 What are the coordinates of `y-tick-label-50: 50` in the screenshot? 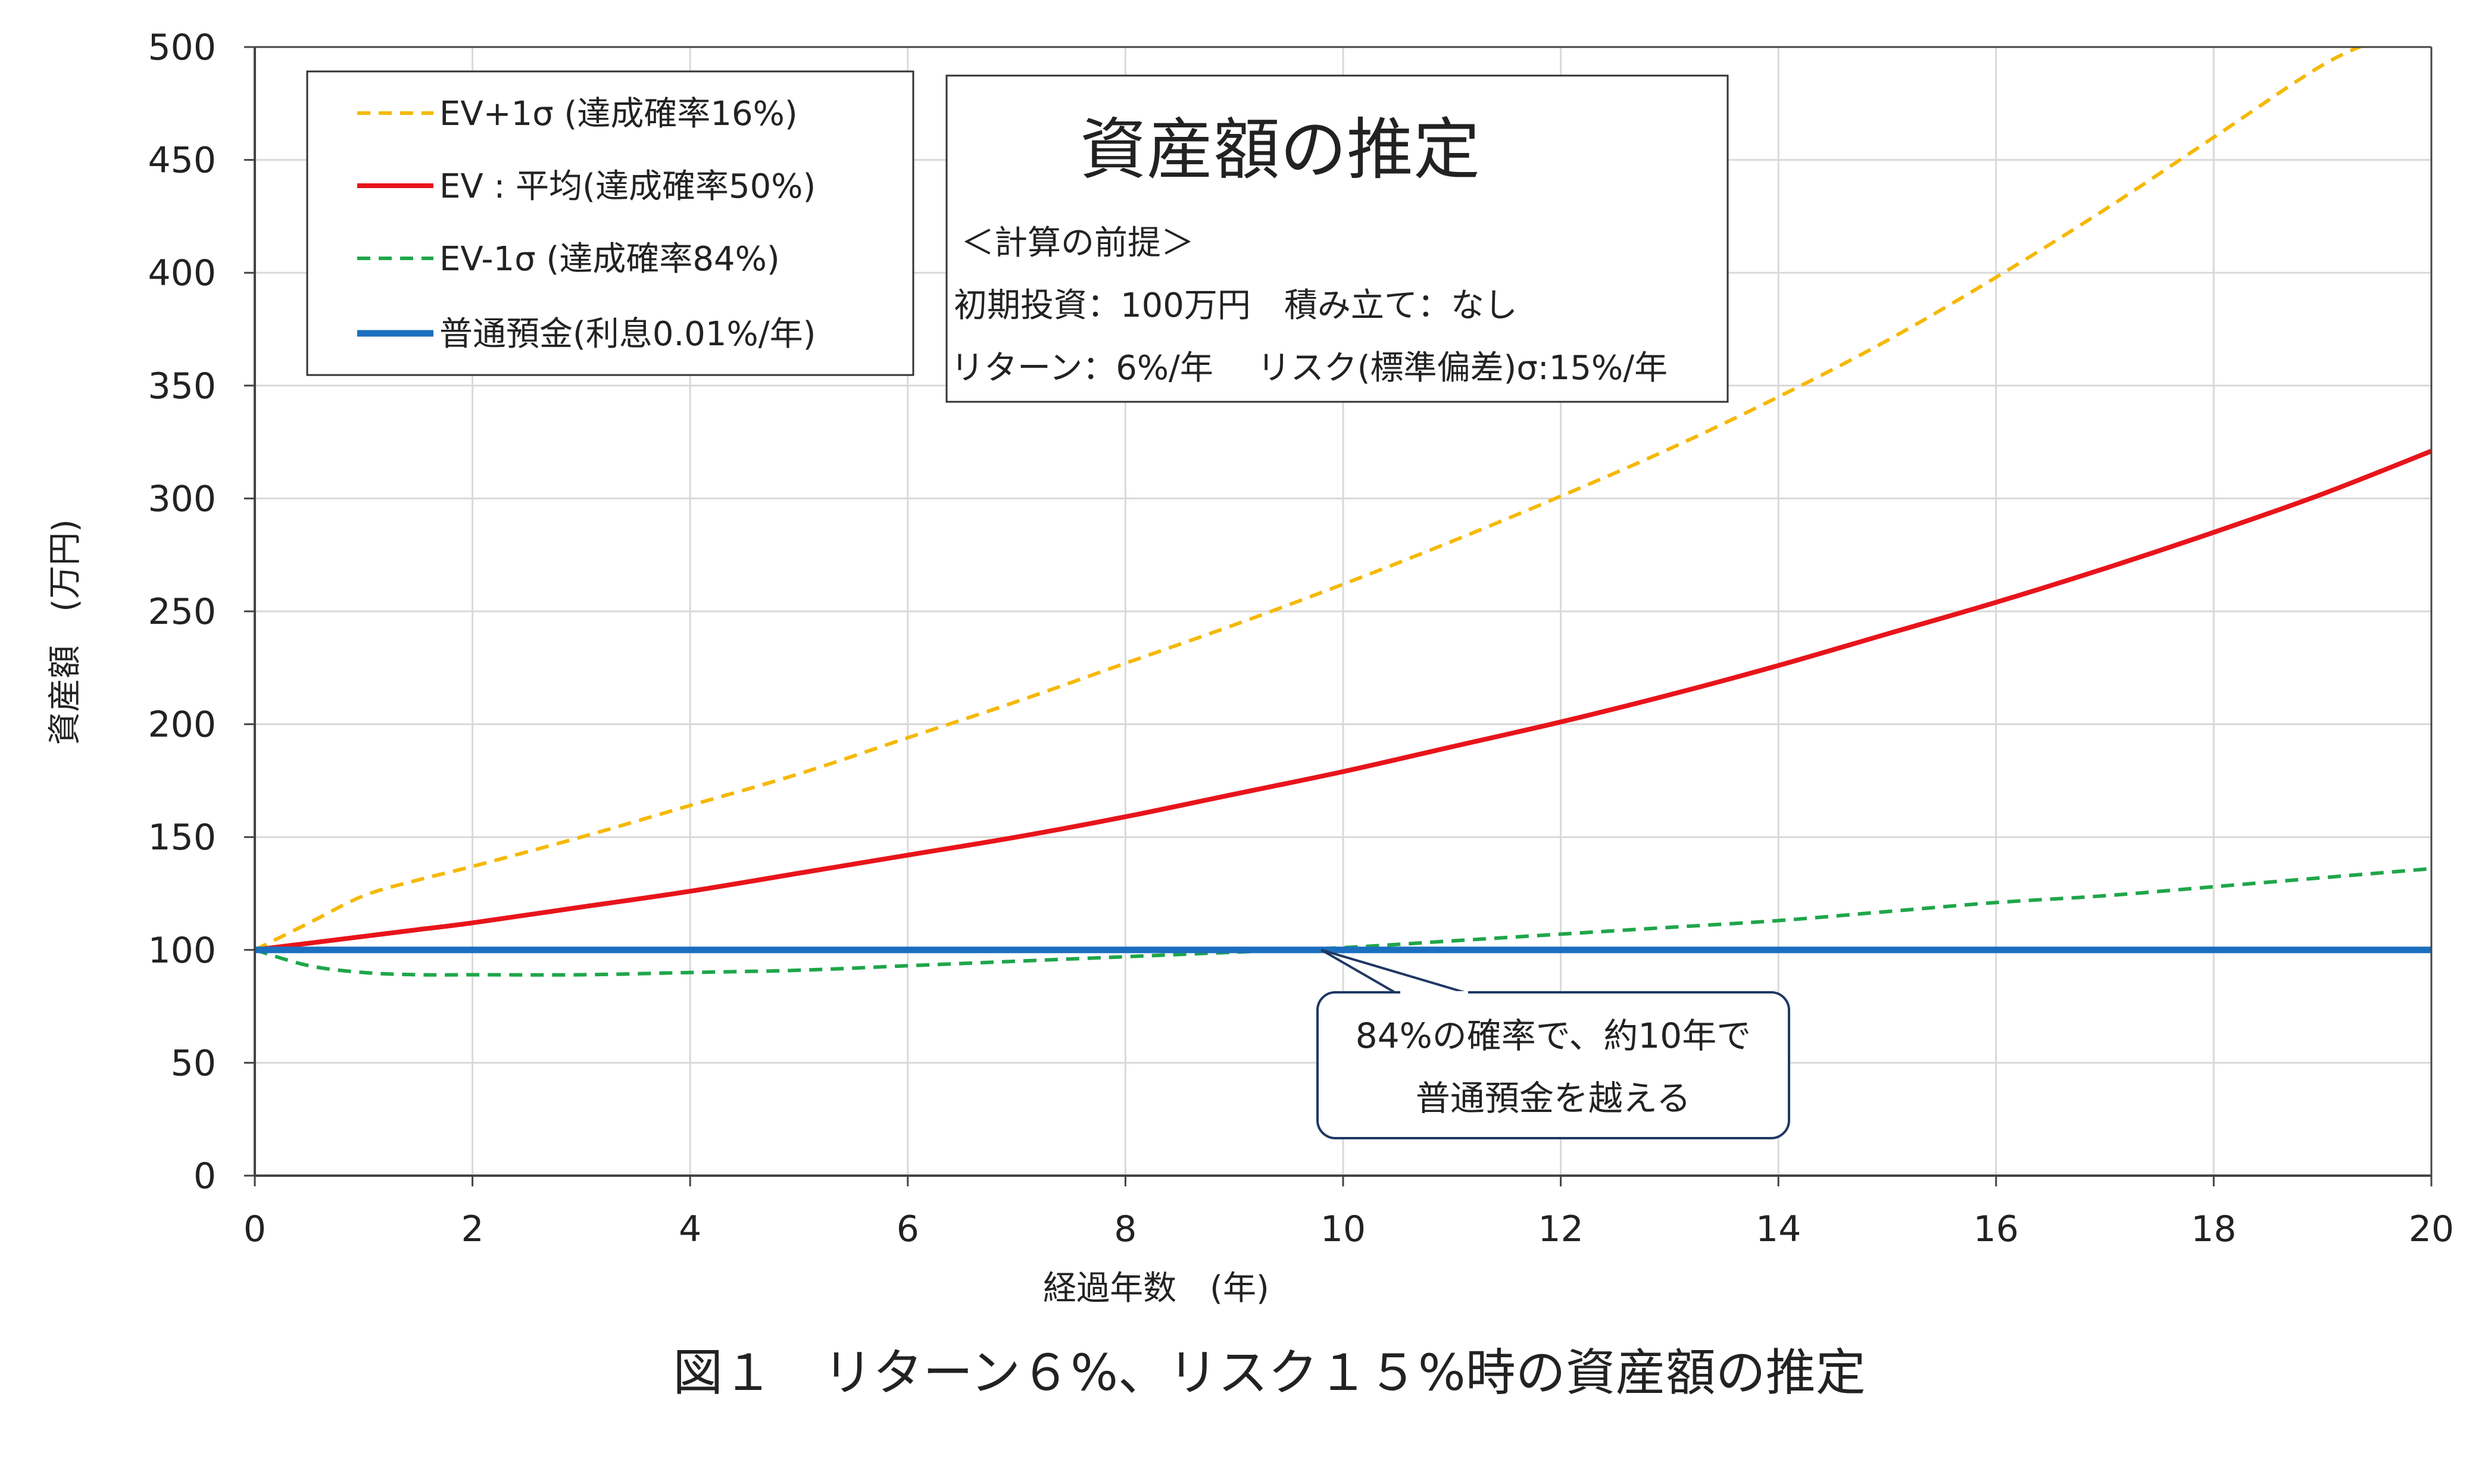 It's located at (193, 1063).